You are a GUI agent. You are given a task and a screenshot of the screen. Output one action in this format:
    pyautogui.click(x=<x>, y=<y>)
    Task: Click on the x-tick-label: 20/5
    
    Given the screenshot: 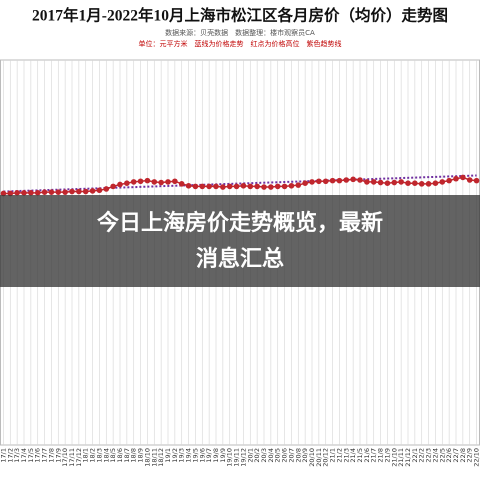 What is the action you would take?
    pyautogui.click(x=278, y=455)
    